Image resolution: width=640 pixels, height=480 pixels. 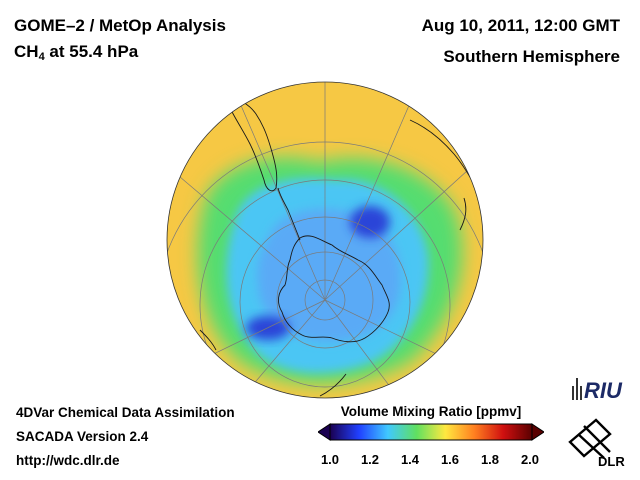 I want to click on colorbar-tick: 1.0, so click(x=330, y=459).